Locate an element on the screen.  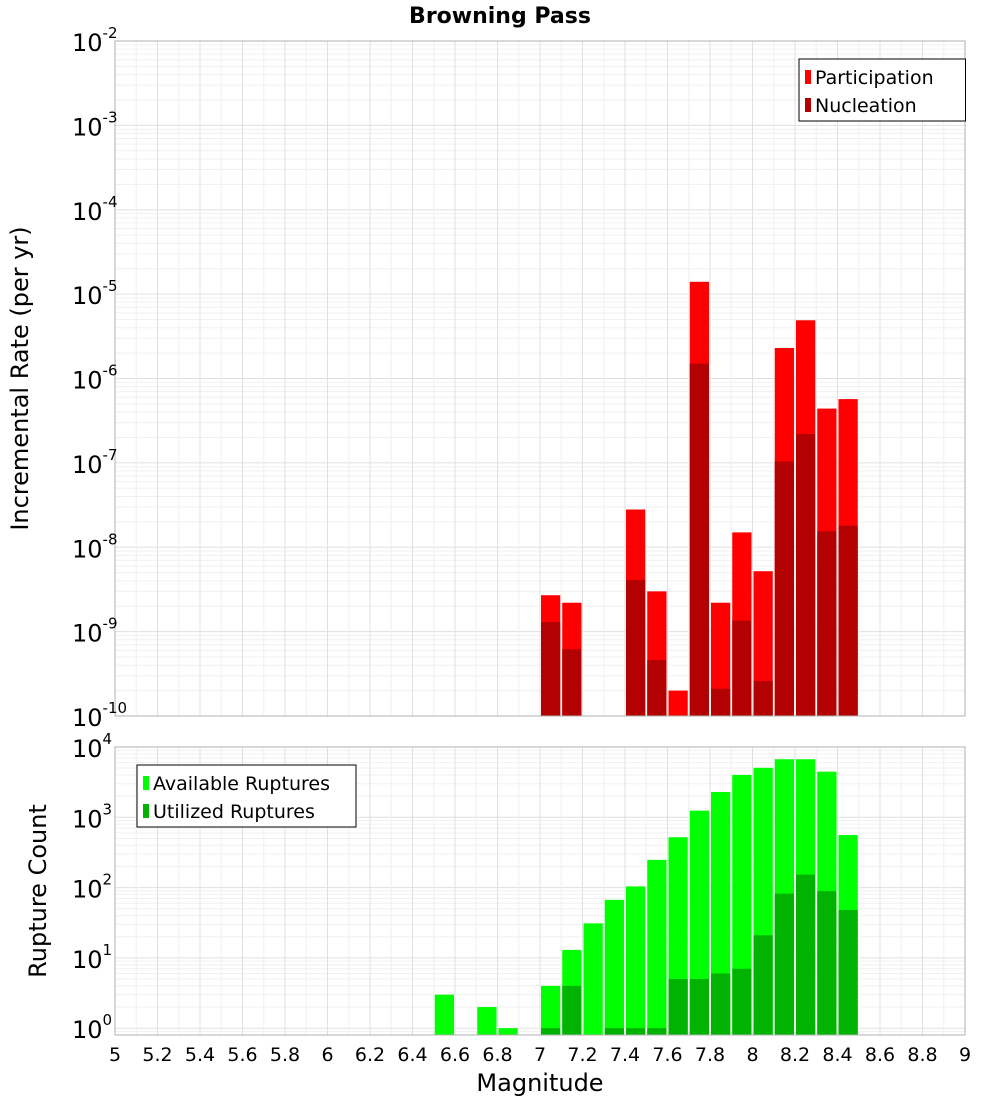
y-tick-label: 10⁻⁴ is located at coordinates (95, 209).